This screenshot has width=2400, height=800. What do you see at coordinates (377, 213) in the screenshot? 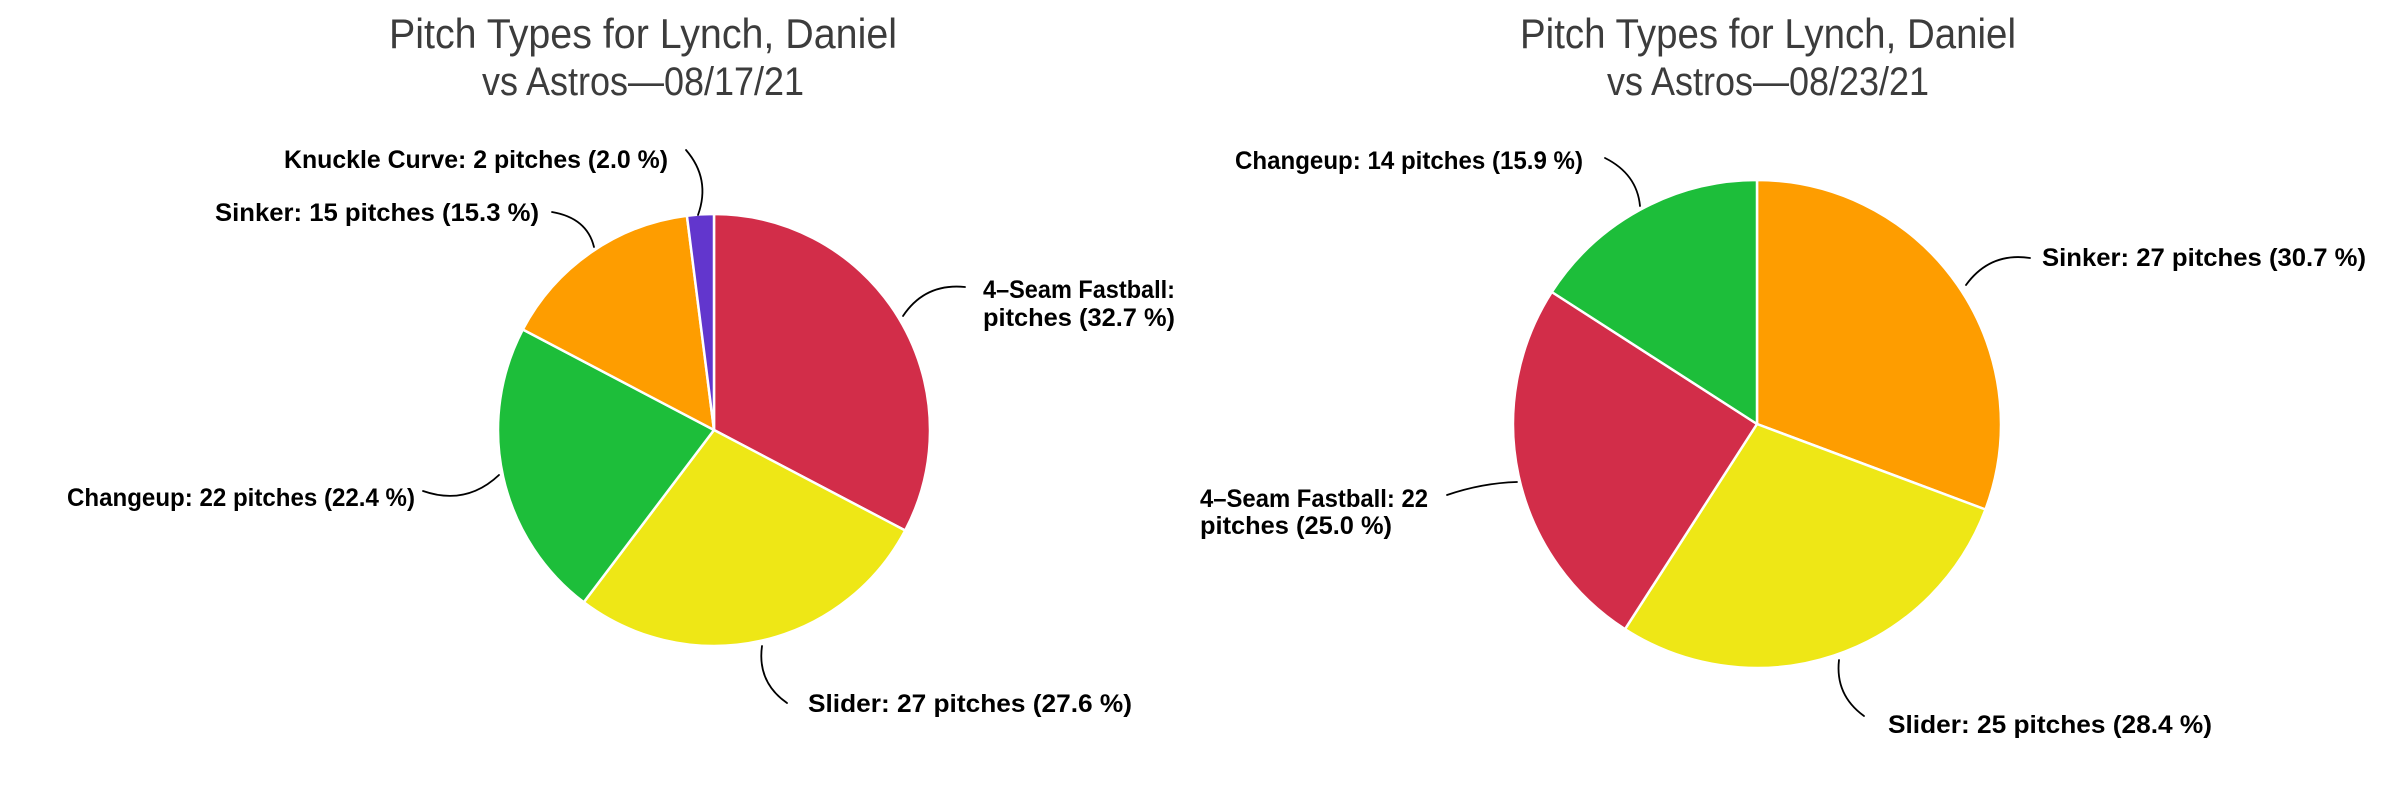
I see `slice-label: Sinker: 15 pitches (15.3 %)` at bounding box center [377, 213].